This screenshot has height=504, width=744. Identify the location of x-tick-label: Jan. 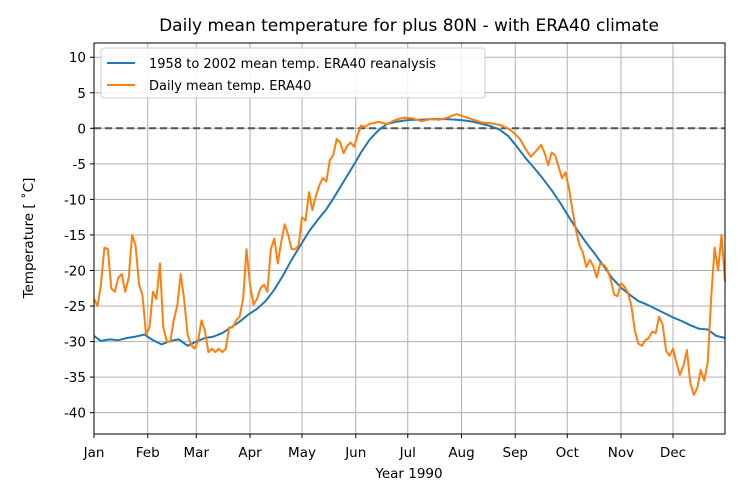
(94, 453).